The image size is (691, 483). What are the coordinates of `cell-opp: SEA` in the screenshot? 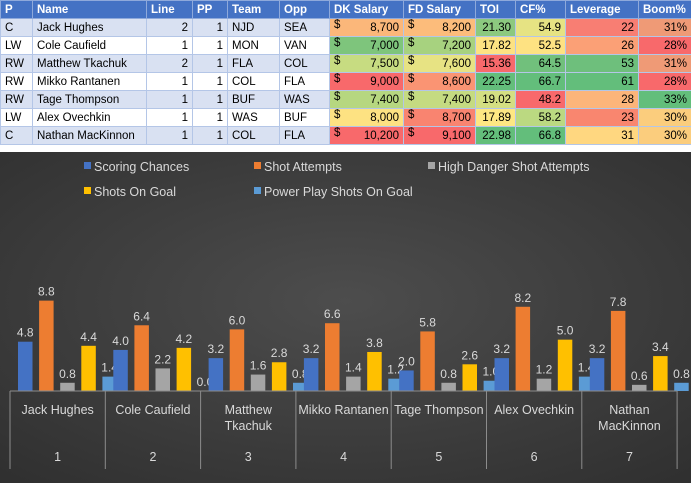 It's located at (304, 27).